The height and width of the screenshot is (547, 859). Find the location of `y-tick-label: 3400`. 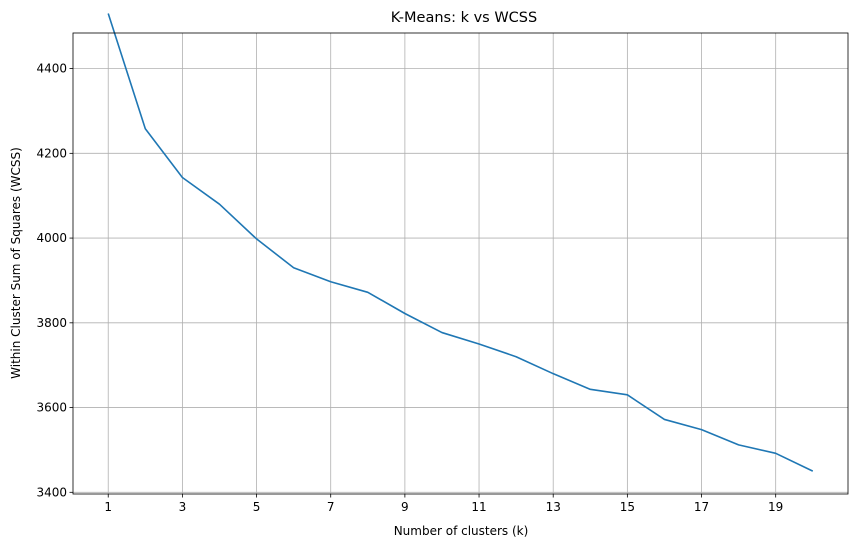

y-tick-label: 3400 is located at coordinates (51, 492).